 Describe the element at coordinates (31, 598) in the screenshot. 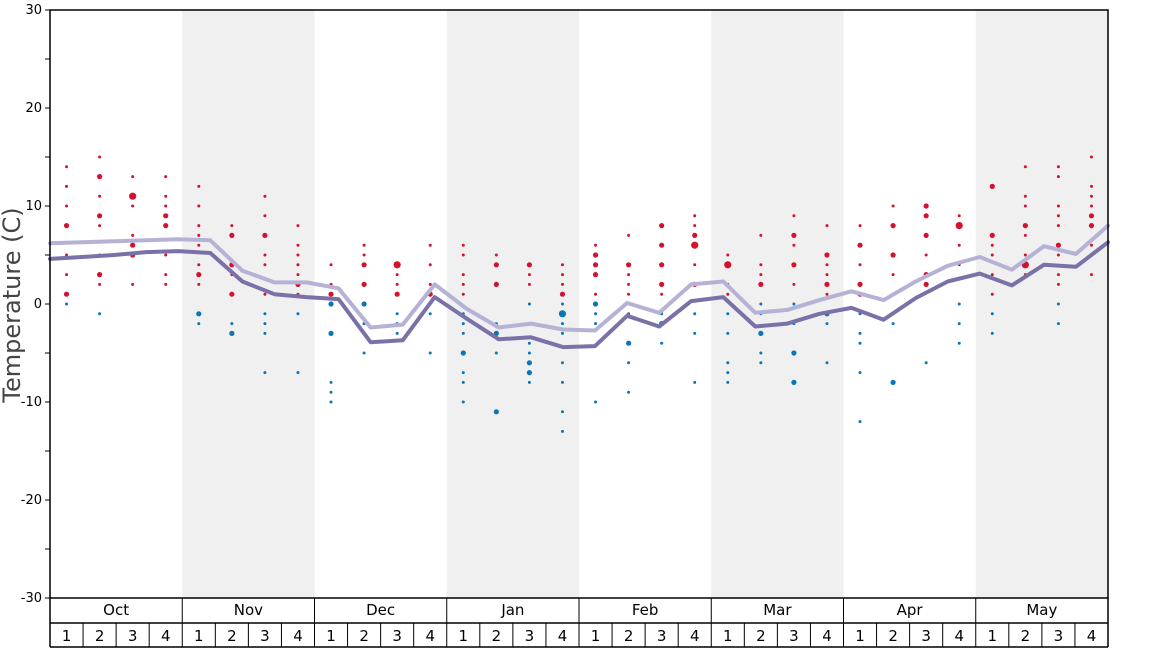

I see `y-tick-label: -30` at that location.